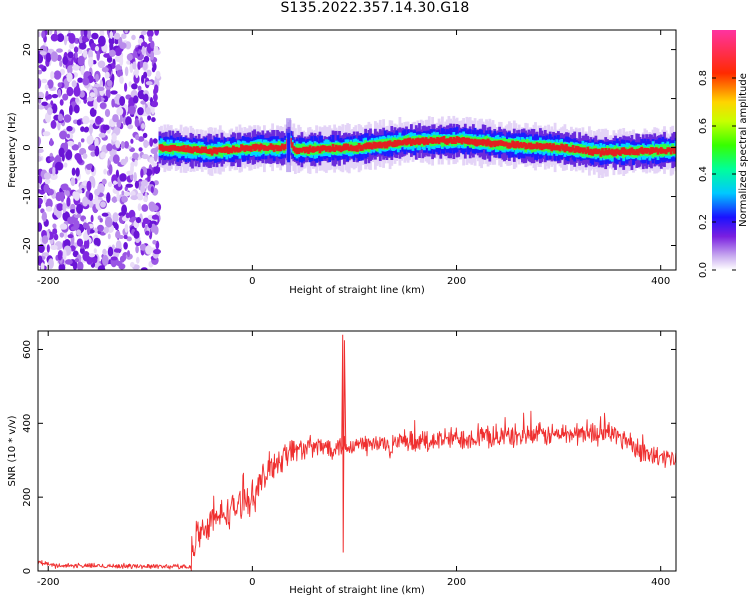  Describe the element at coordinates (456, 281) in the screenshot. I see `heatmap-xtick-label: 200` at that location.